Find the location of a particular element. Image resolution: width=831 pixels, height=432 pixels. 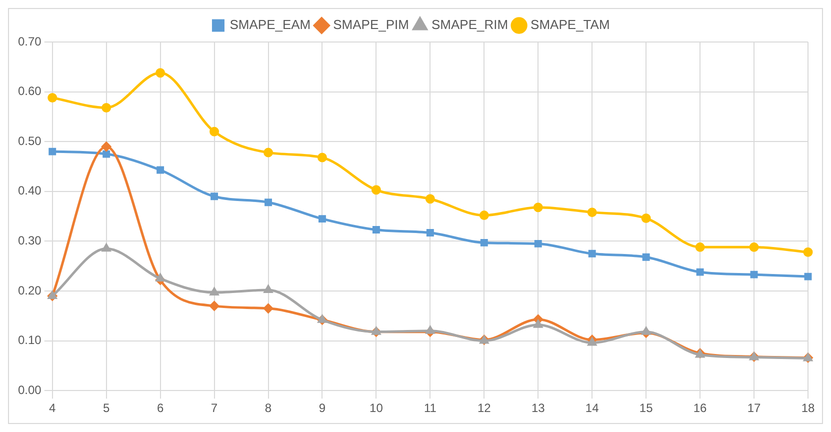

x-tick-label: 11 is located at coordinates (430, 408).